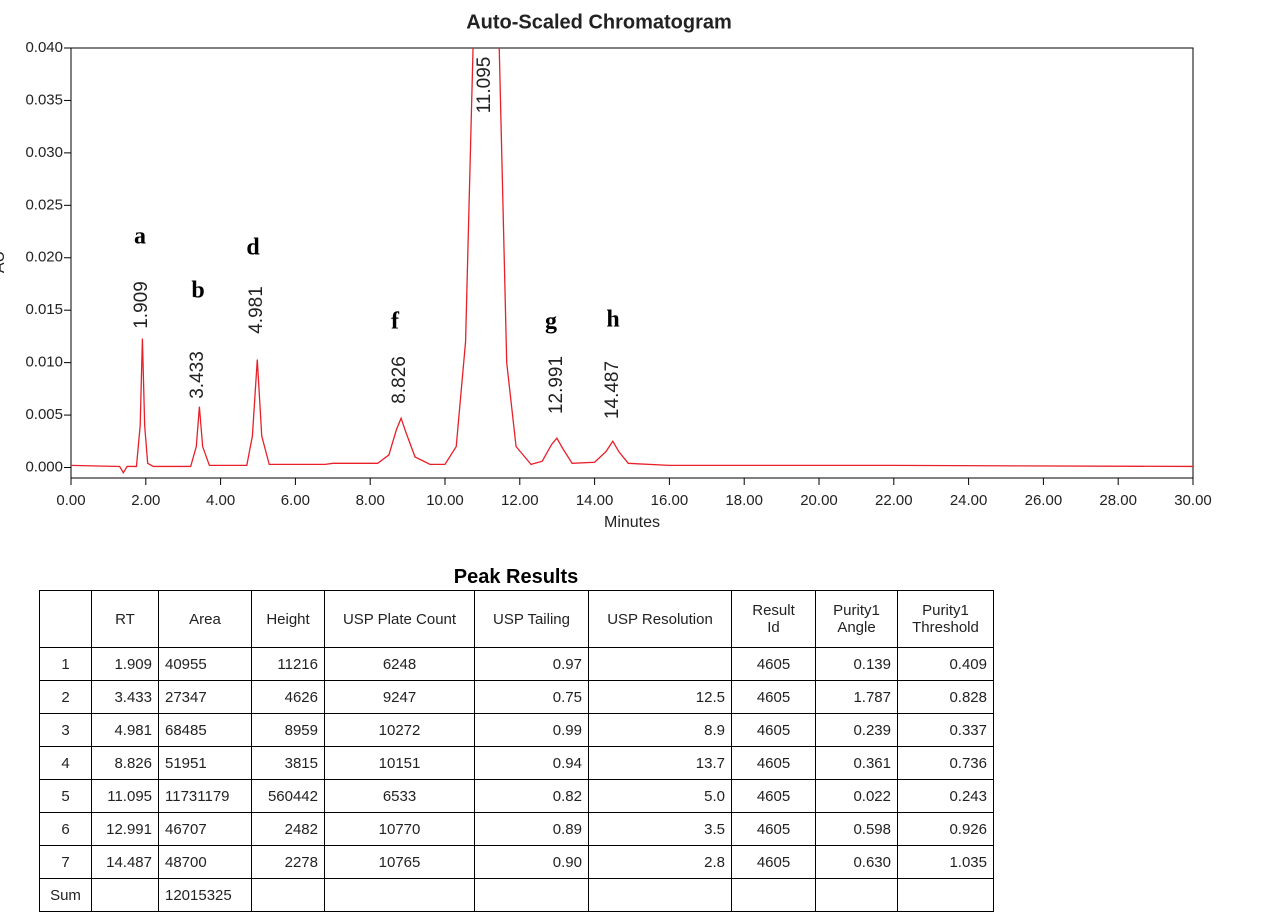  Describe the element at coordinates (205, 664) in the screenshot. I see `table-cell: 40955` at that location.